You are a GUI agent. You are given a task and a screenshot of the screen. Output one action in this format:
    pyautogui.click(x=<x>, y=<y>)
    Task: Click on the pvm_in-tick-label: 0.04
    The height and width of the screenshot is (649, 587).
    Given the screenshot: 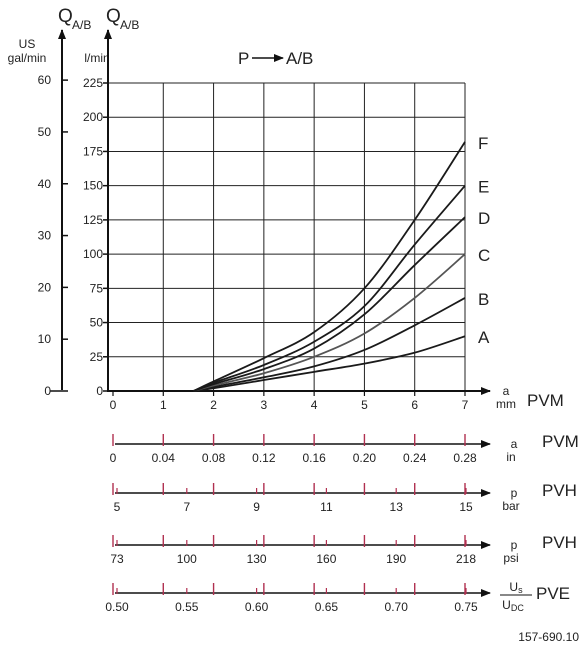 What is the action you would take?
    pyautogui.click(x=164, y=458)
    